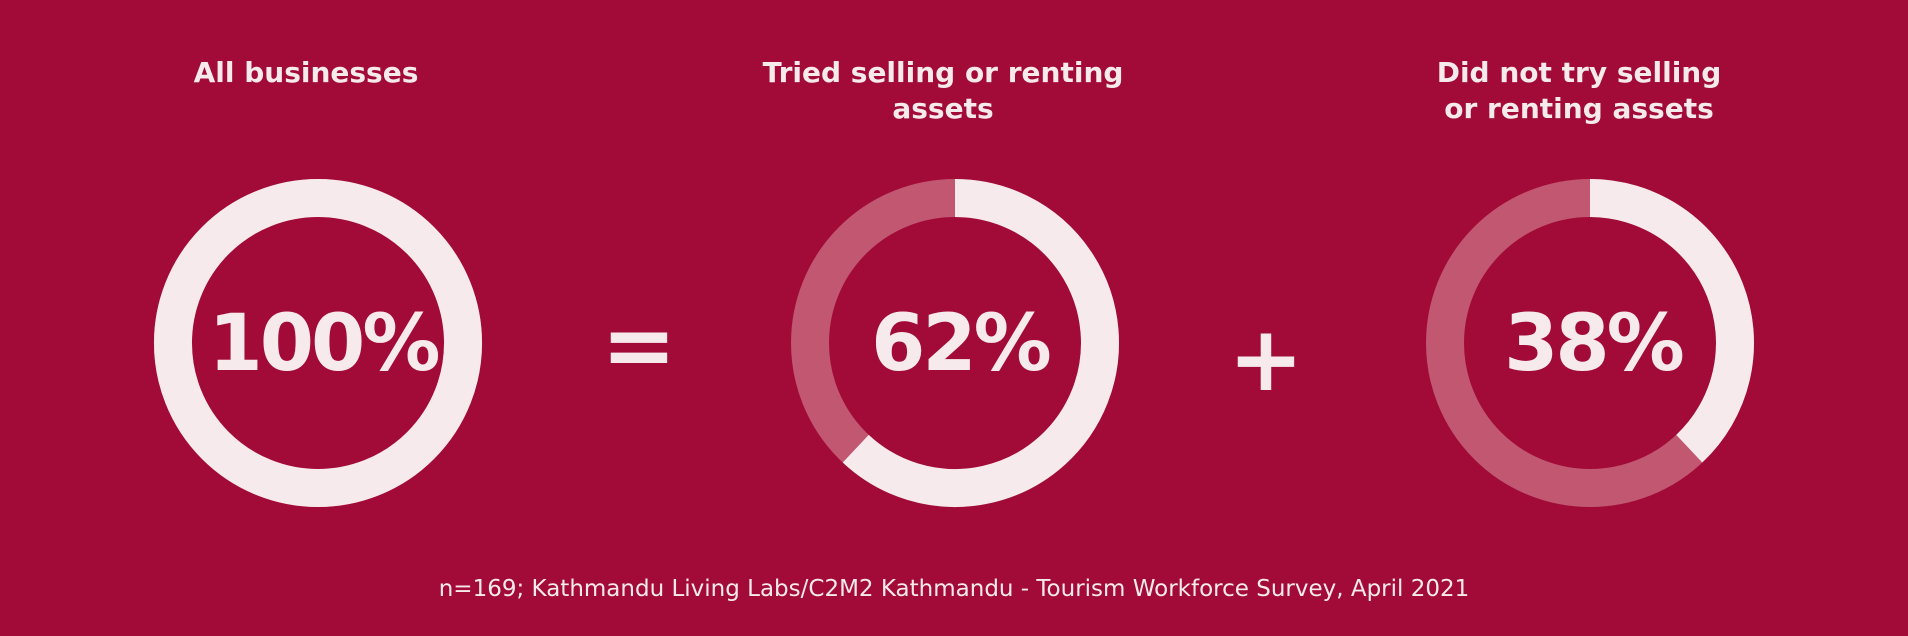  I want to click on donut-title-line: assets, so click(942, 108).